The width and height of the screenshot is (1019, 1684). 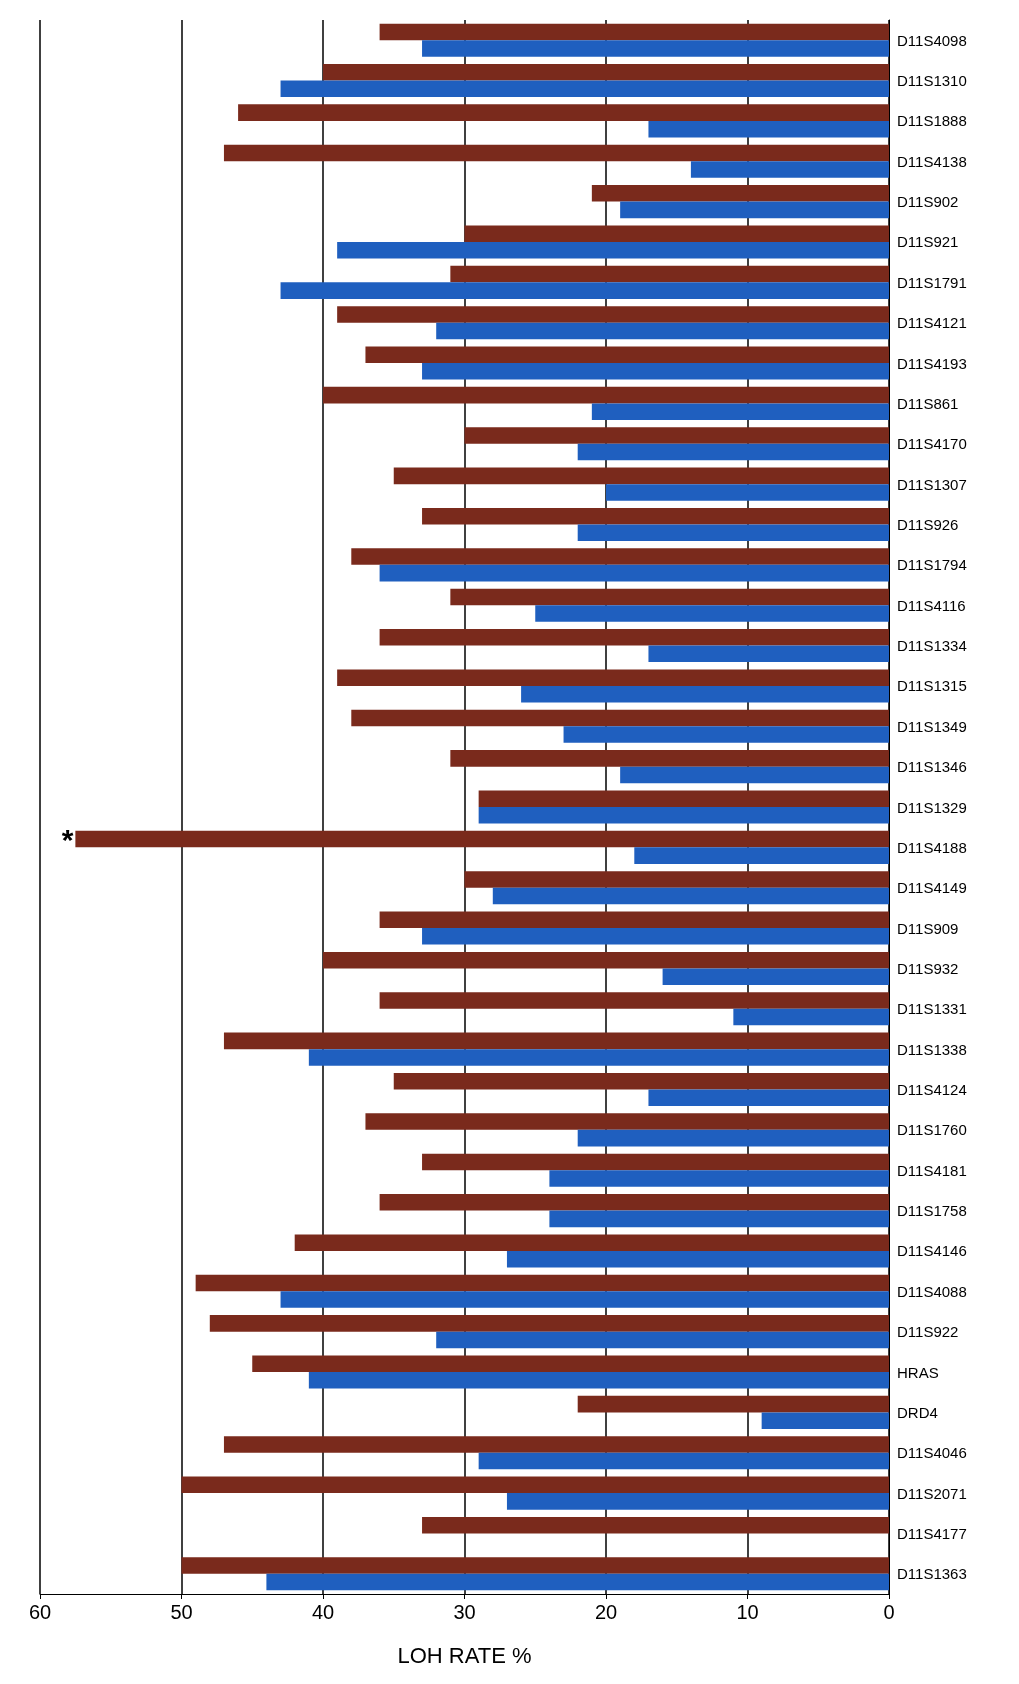 What do you see at coordinates (928, 524) in the screenshot?
I see `y-tick-label: D11S926` at bounding box center [928, 524].